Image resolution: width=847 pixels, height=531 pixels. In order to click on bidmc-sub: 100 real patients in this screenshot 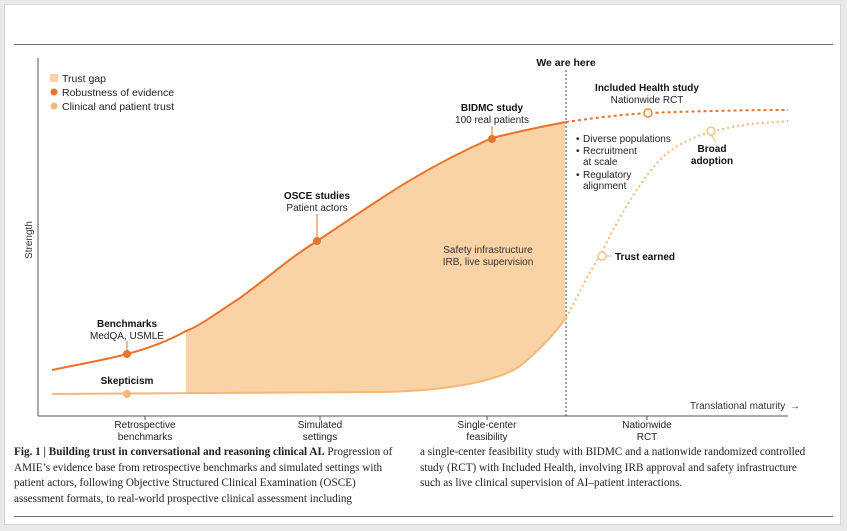, I will do `click(492, 120)`.